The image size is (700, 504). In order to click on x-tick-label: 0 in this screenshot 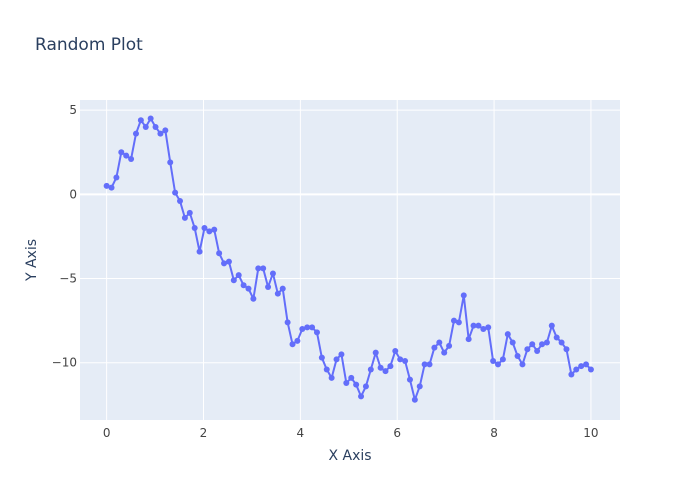, I will do `click(107, 433)`.